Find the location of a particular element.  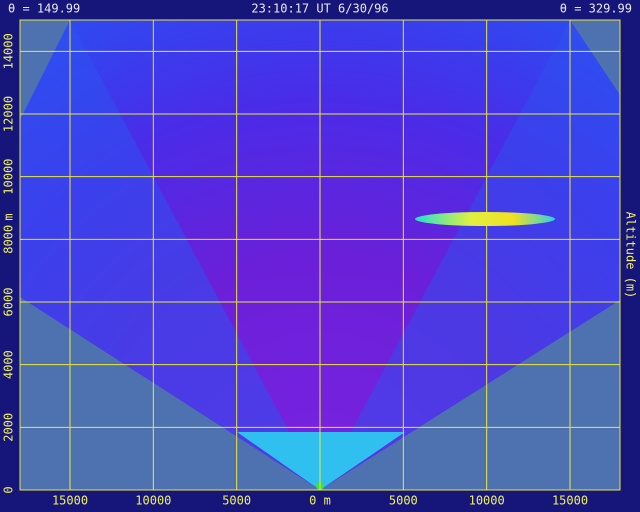

y-tick-label: 14000 is located at coordinates (9, 51).